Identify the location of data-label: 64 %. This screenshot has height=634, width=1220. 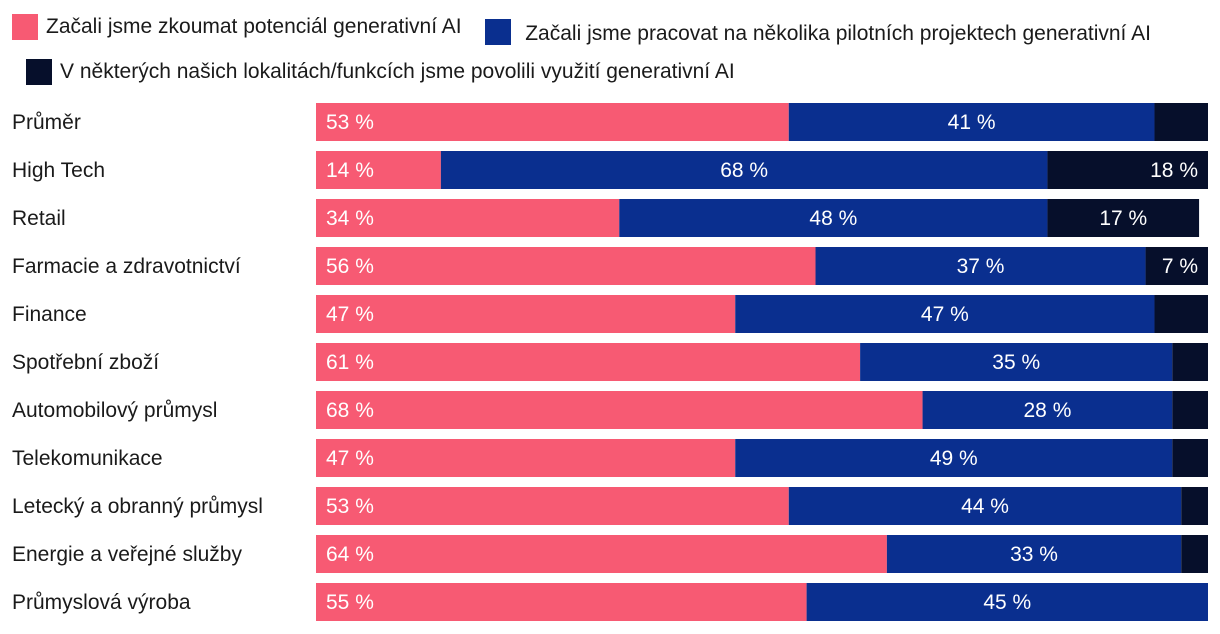
(350, 554).